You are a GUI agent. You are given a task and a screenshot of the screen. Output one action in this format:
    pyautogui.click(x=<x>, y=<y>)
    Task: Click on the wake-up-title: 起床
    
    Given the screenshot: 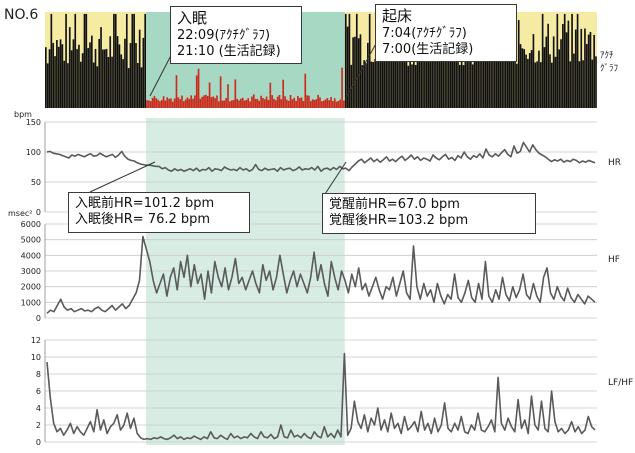 What is the action you would take?
    pyautogui.click(x=397, y=16)
    